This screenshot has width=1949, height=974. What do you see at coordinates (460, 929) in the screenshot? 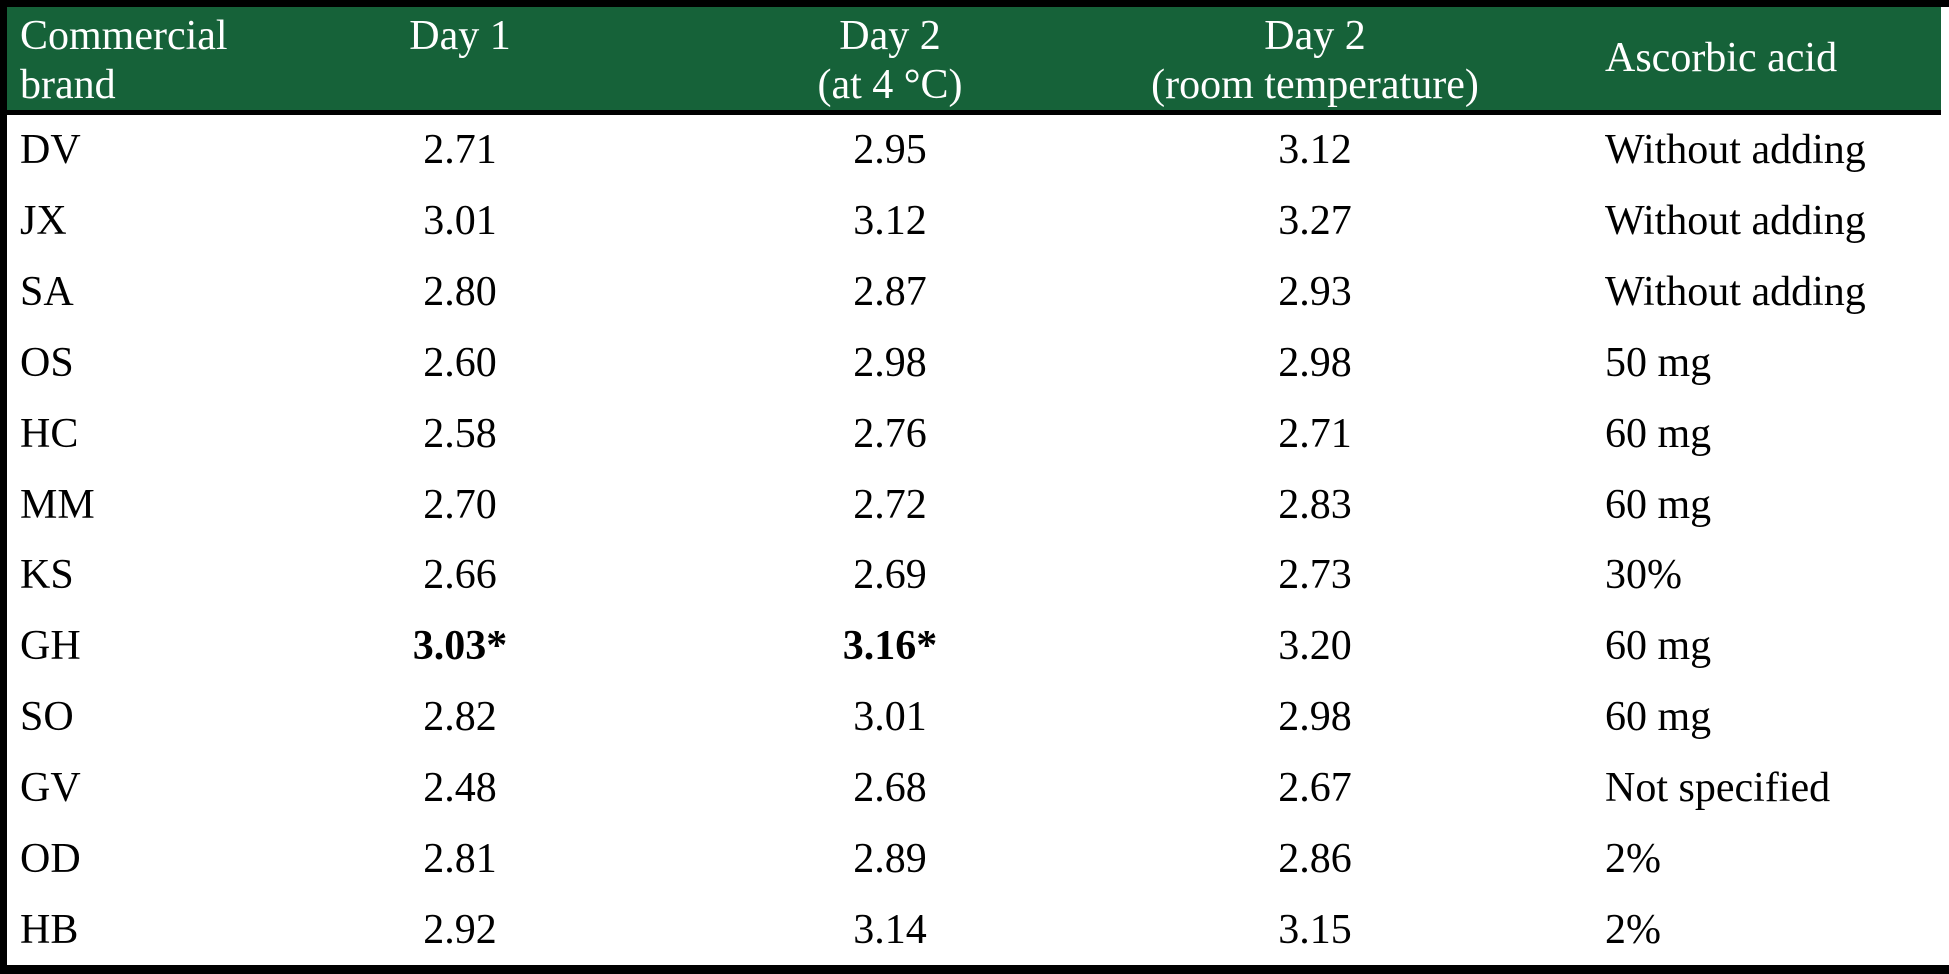
I see `cell-day1: 2.92` at bounding box center [460, 929].